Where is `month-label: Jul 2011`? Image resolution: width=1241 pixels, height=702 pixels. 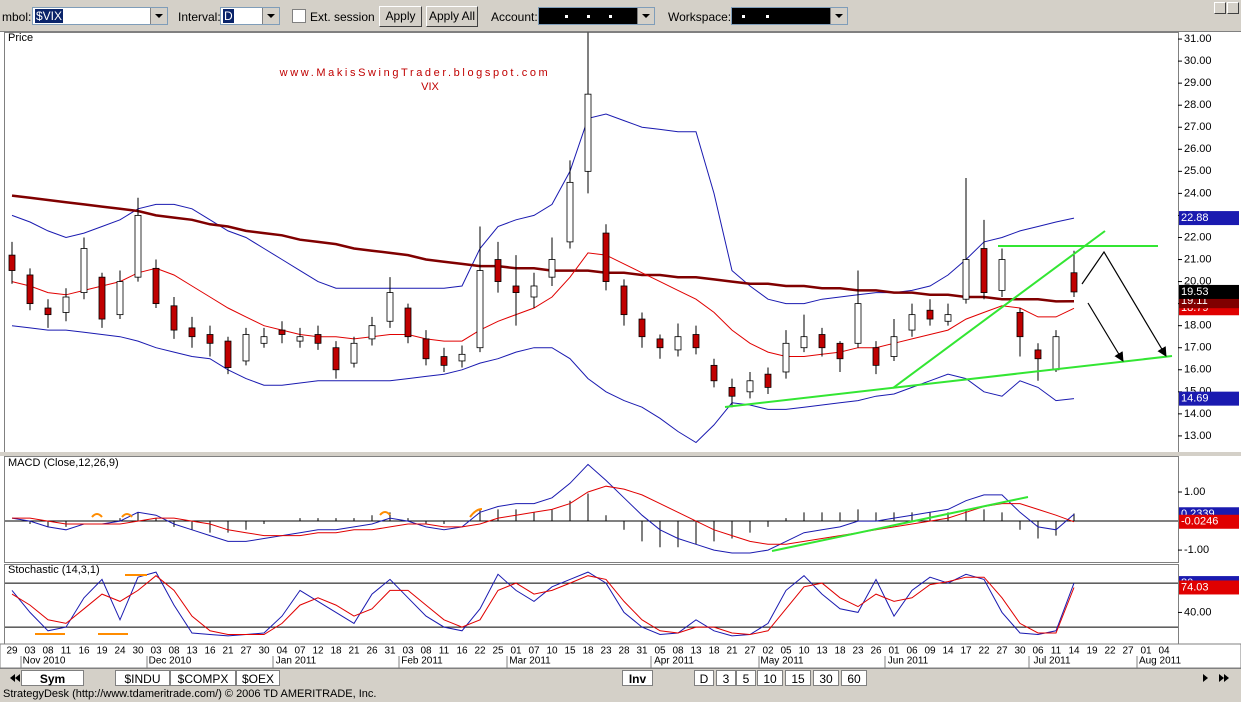
month-label: Jul 2011 is located at coordinates (1052, 661).